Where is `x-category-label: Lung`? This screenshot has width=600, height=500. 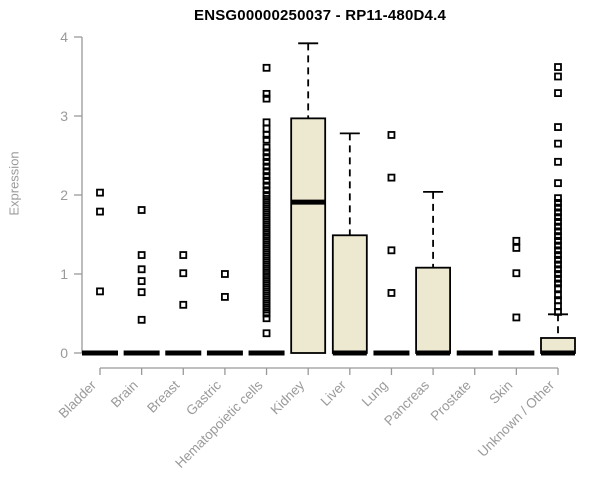
x-category-label: Lung is located at coordinates (375, 394).